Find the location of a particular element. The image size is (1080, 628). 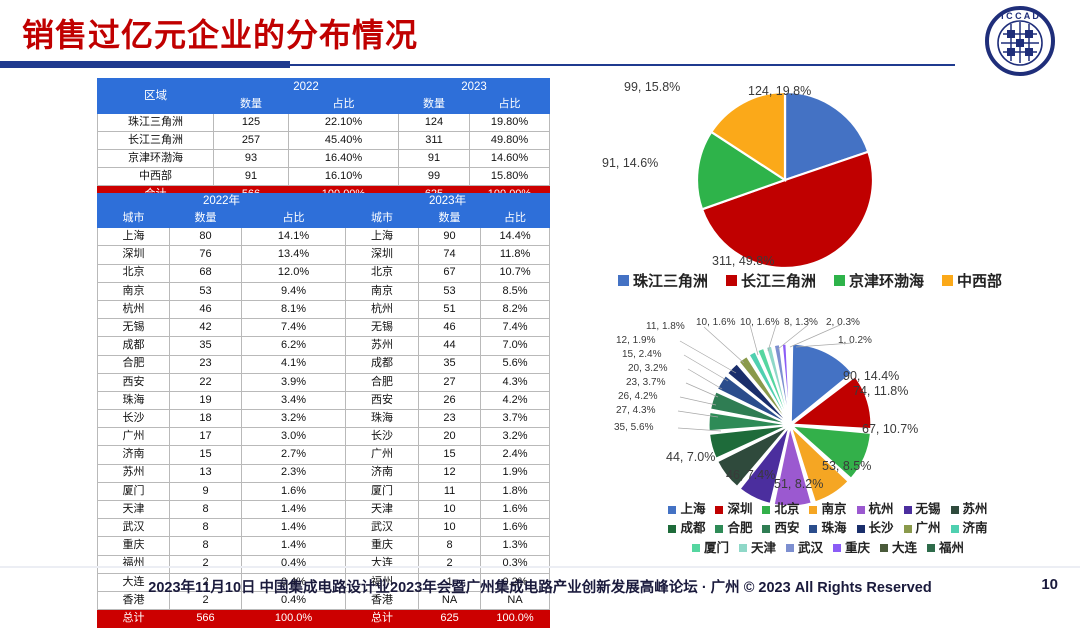

table-row: 武汉 8 1.4% 武汉 10 1.6% is located at coordinates (324, 528).